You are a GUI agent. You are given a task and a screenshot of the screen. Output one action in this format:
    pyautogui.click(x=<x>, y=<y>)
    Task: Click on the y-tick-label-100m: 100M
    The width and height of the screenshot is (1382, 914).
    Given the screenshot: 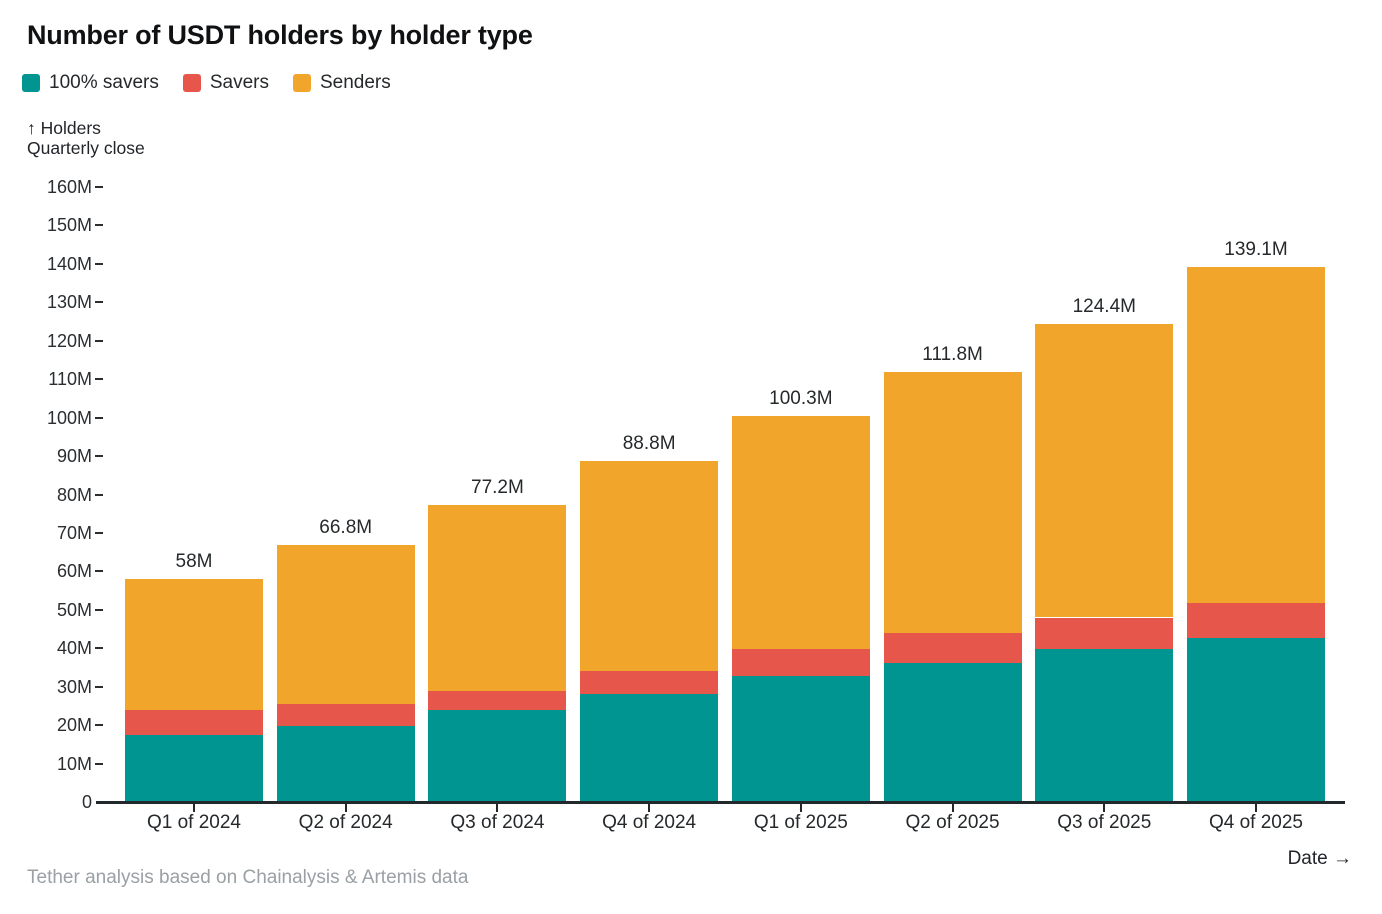 What is the action you would take?
    pyautogui.click(x=69, y=417)
    